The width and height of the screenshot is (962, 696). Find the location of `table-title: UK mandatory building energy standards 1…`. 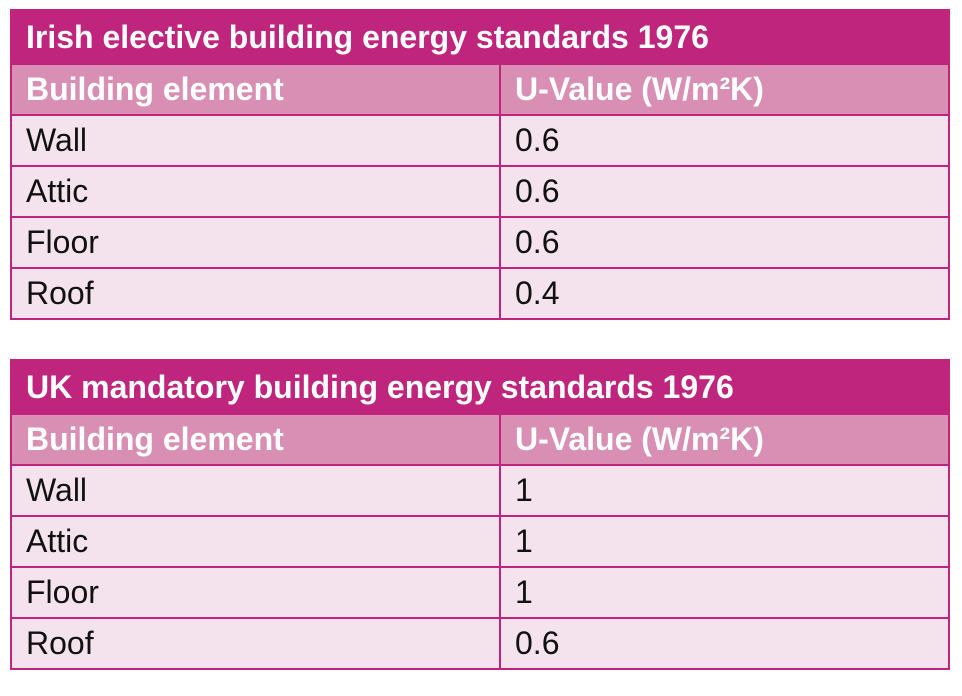

table-title: UK mandatory building energy standards 1… is located at coordinates (480, 387).